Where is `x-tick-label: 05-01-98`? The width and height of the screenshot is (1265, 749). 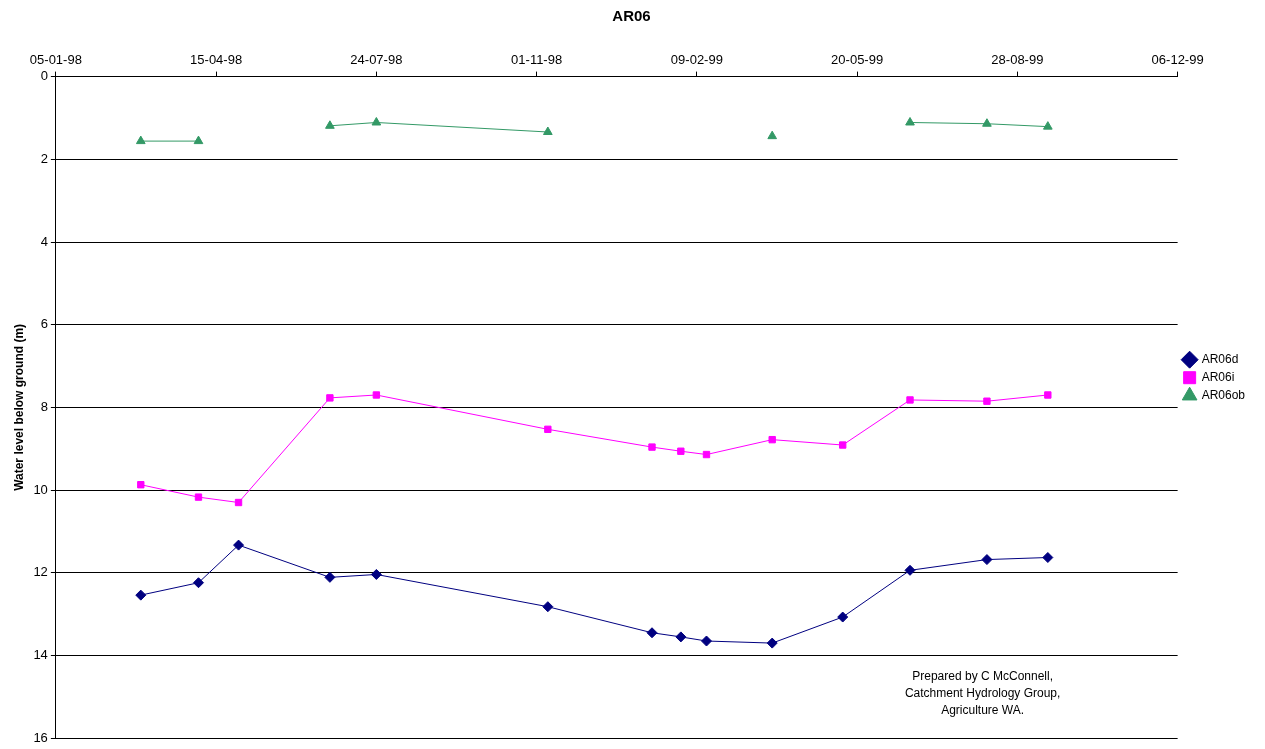
x-tick-label: 05-01-98 is located at coordinates (55, 60).